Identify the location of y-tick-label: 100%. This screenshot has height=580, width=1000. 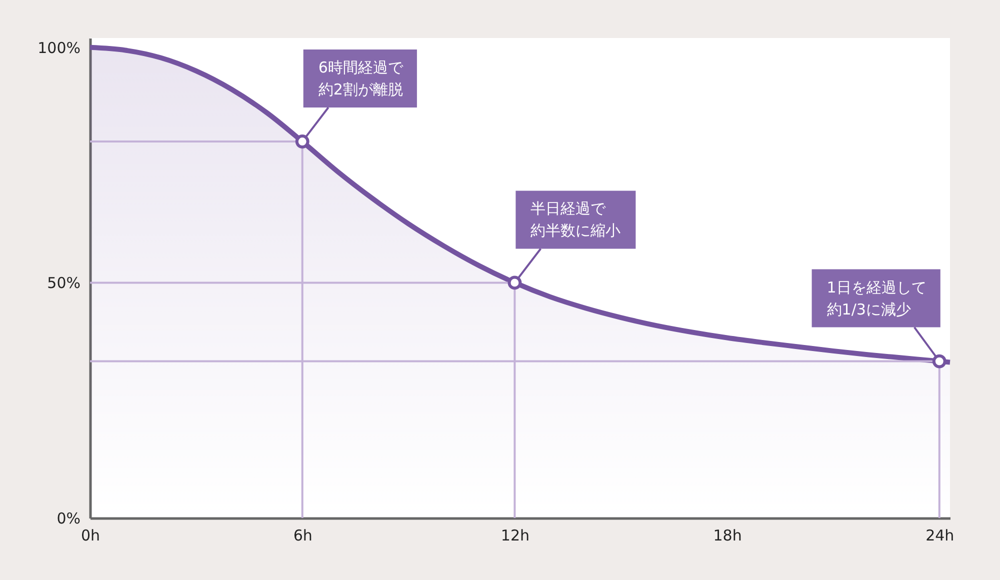
(59, 47).